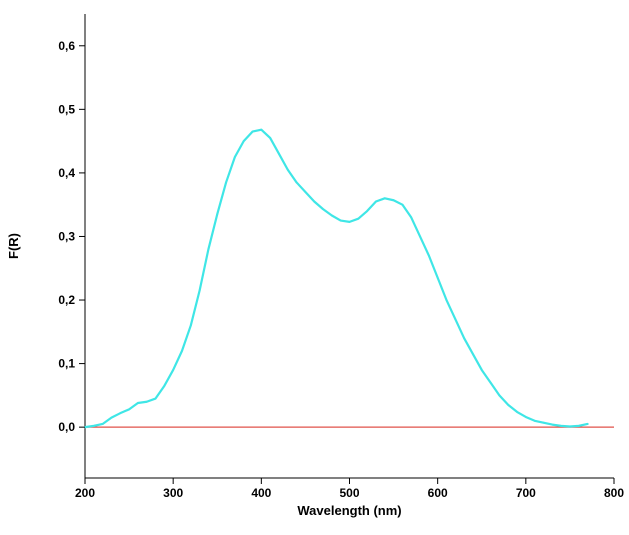 The height and width of the screenshot is (535, 629). I want to click on y-tick-label: 0,0, so click(66, 427).